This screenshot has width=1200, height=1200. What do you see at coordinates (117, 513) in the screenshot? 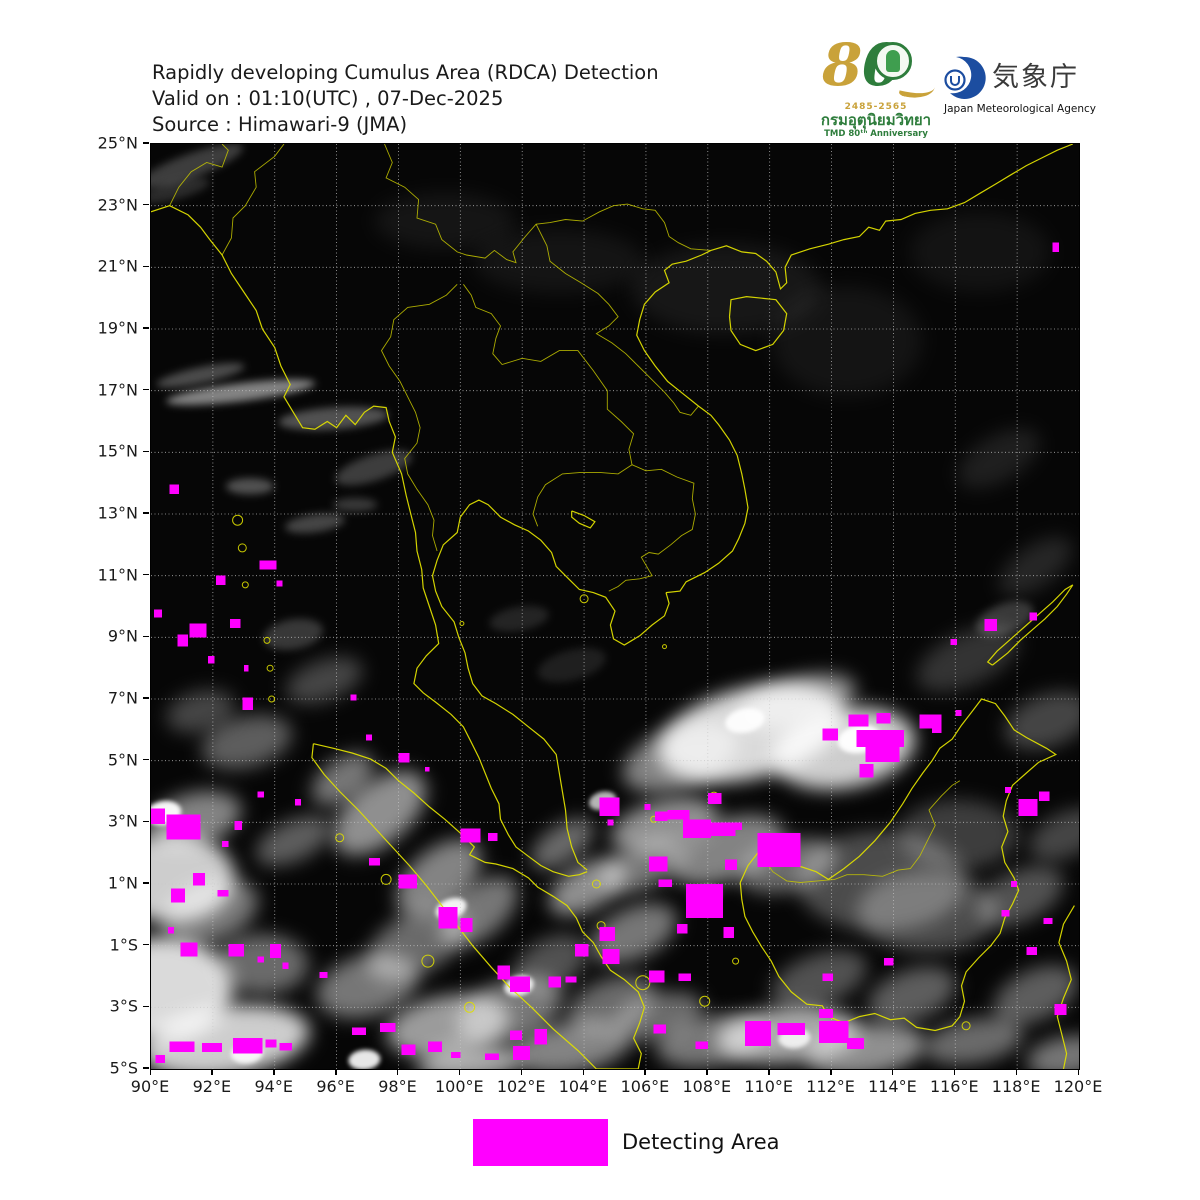
I see `y-tick-label: 13°N` at bounding box center [117, 513].